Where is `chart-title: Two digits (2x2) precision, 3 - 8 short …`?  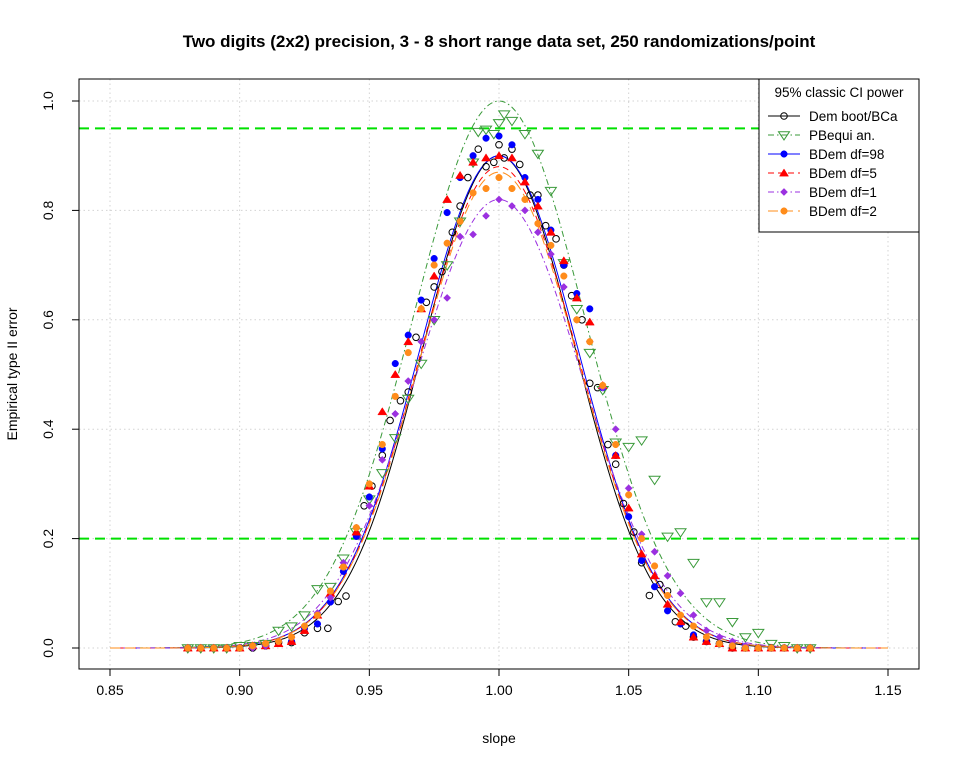 chart-title: Two digits (2x2) precision, 3 - 8 short … is located at coordinates (499, 41).